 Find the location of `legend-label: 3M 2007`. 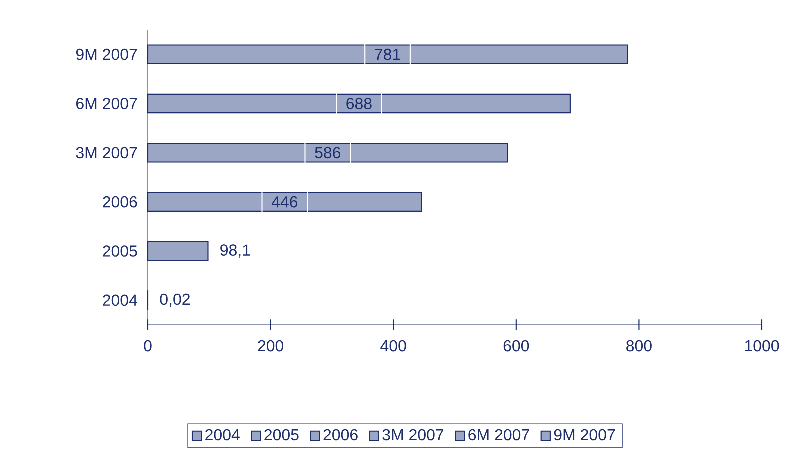

legend-label: 3M 2007 is located at coordinates (413, 435).